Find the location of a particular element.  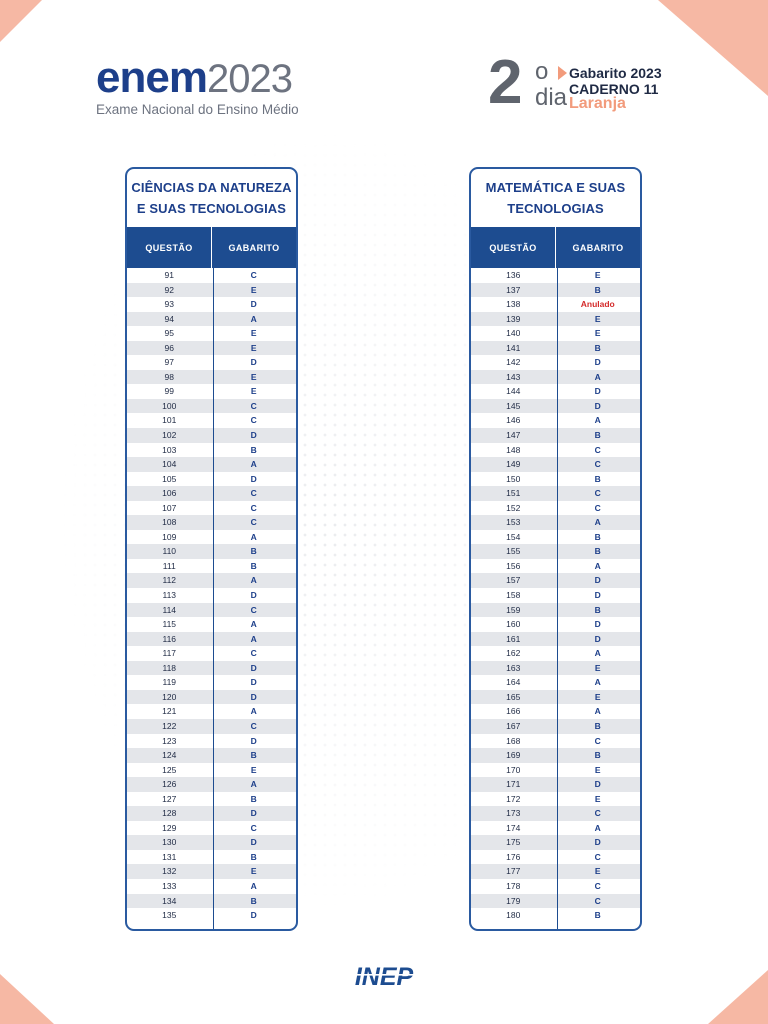

table-row: 104 A is located at coordinates (211, 464).